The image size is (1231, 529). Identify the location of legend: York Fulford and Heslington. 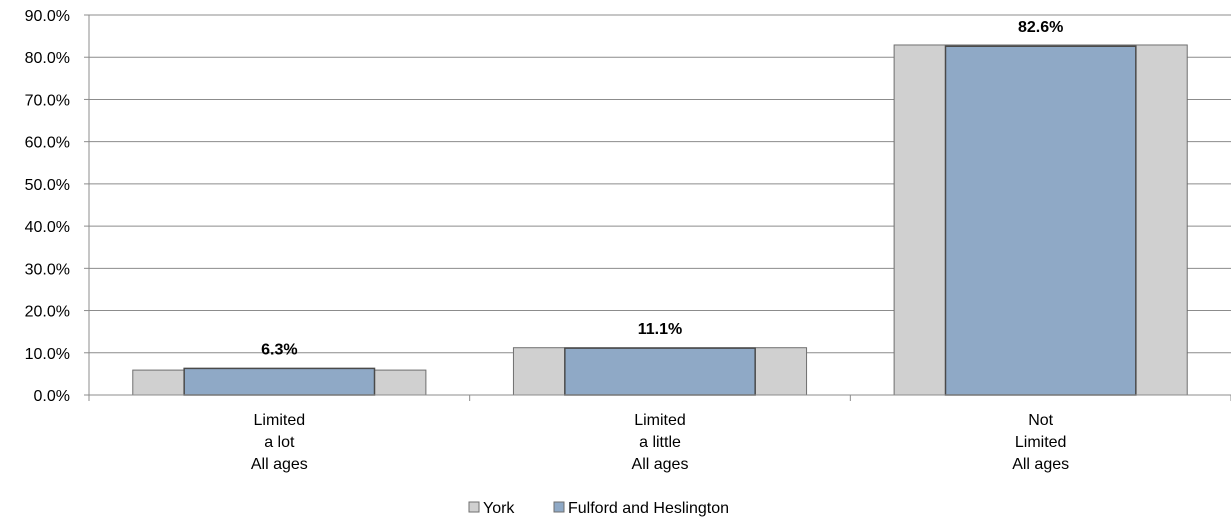
(598, 508).